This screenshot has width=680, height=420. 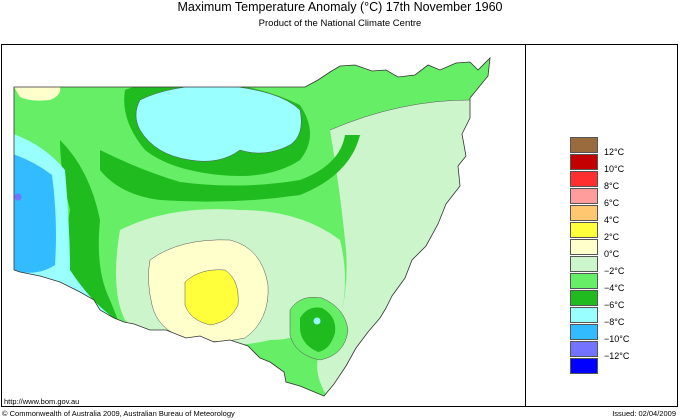 What do you see at coordinates (614, 169) in the screenshot?
I see `legend-label: 10°C` at bounding box center [614, 169].